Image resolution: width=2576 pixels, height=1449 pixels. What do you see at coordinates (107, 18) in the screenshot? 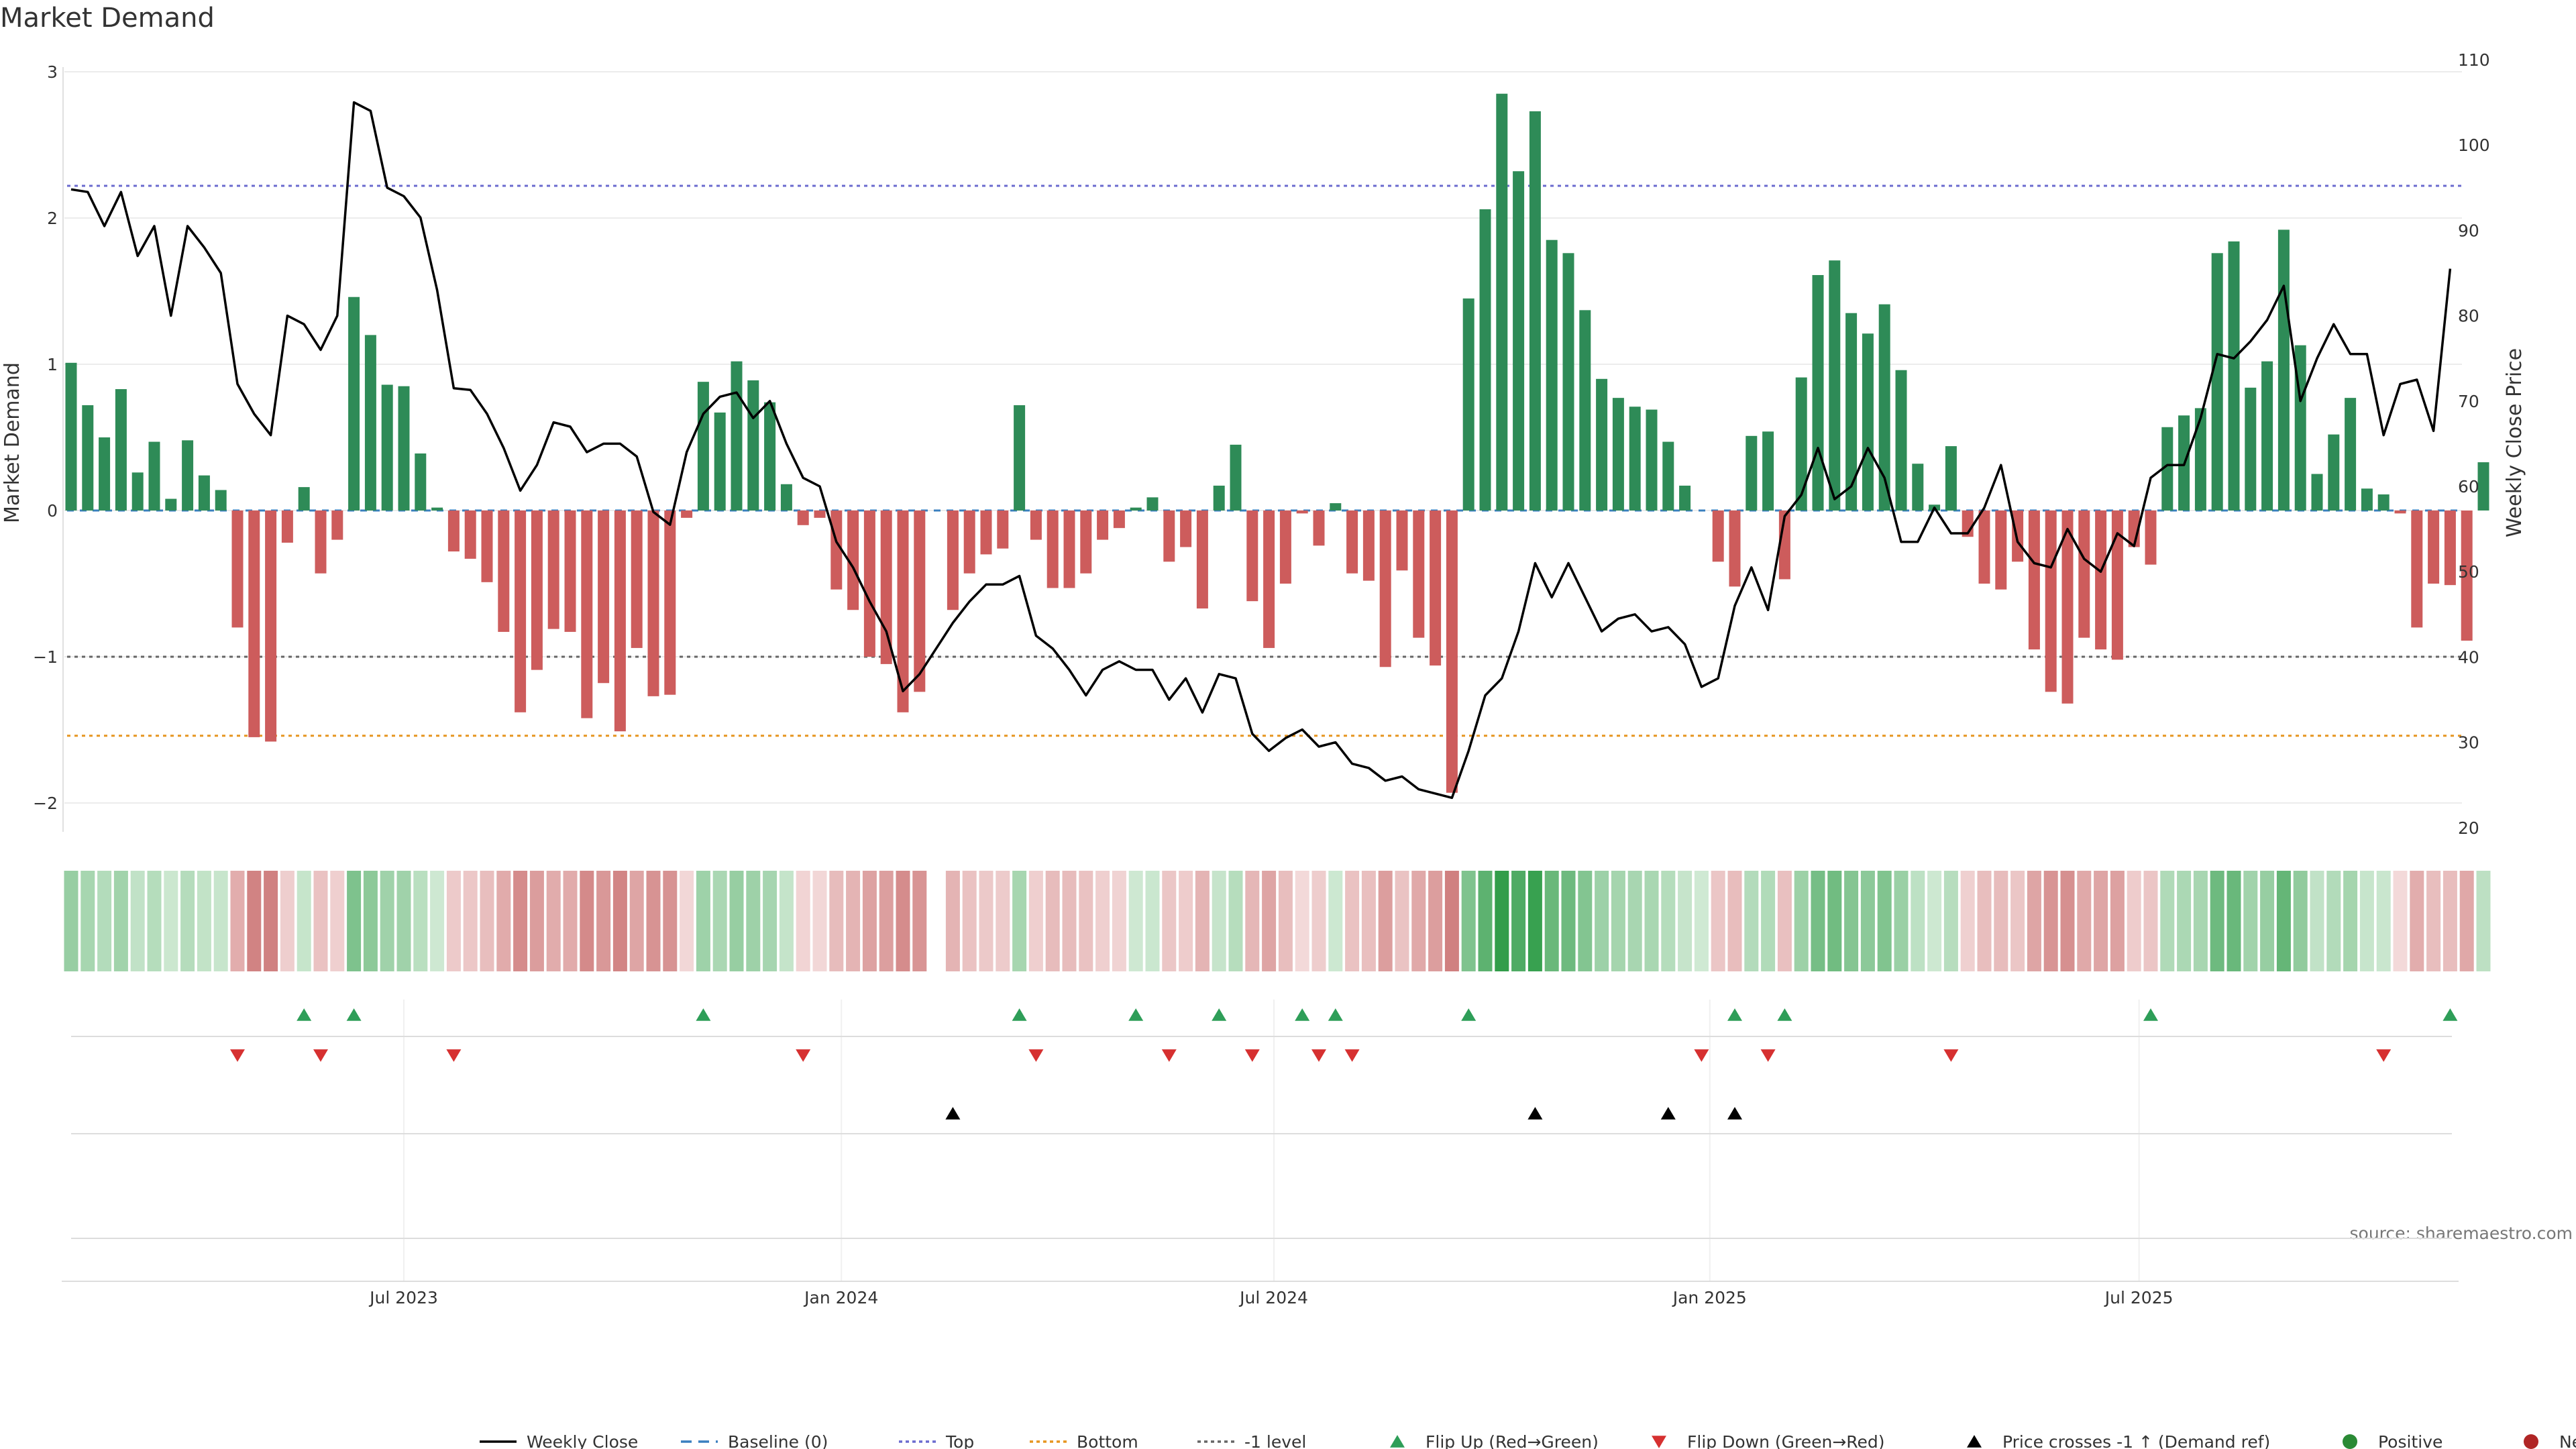
I see `chart-title: Market Demand` at bounding box center [107, 18].